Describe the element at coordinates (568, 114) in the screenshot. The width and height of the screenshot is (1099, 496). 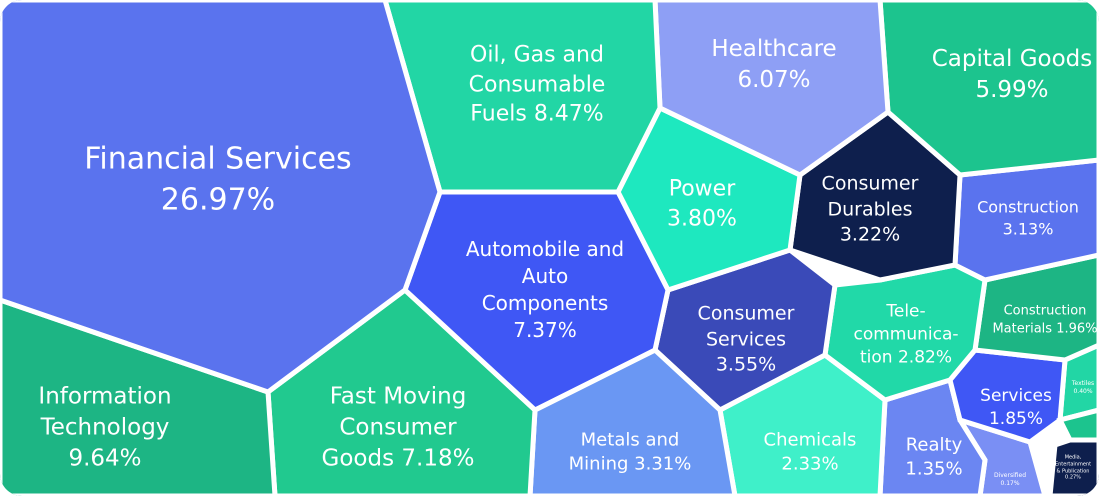
I see `value-label: 8.47%` at that location.